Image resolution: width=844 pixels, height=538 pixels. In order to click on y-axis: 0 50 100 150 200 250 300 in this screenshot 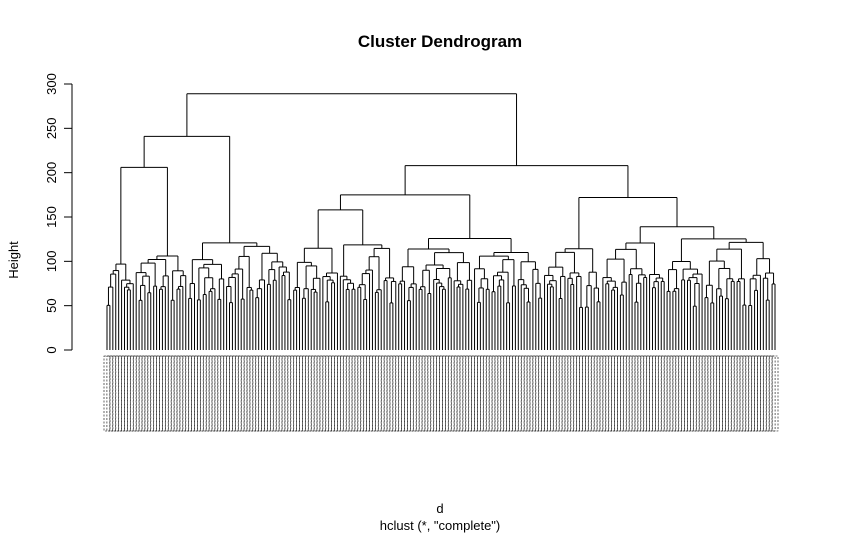, I will do `click(58, 213)`.